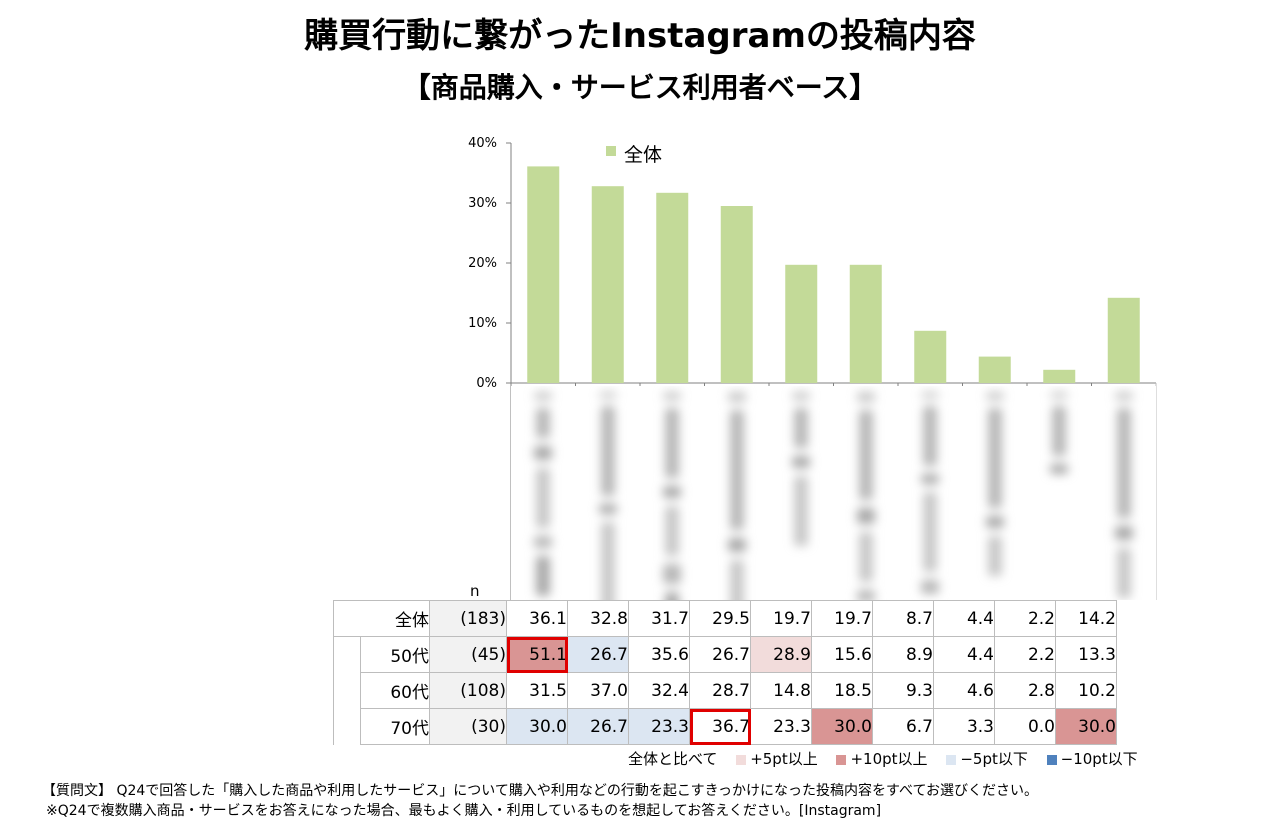 This screenshot has width=1280, height=825. I want to click on value-cell: 18.5, so click(842, 690).